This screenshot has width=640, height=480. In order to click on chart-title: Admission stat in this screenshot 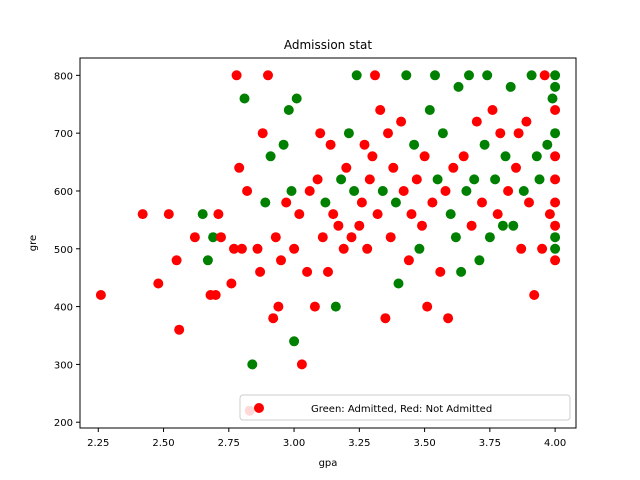, I will do `click(328, 45)`.